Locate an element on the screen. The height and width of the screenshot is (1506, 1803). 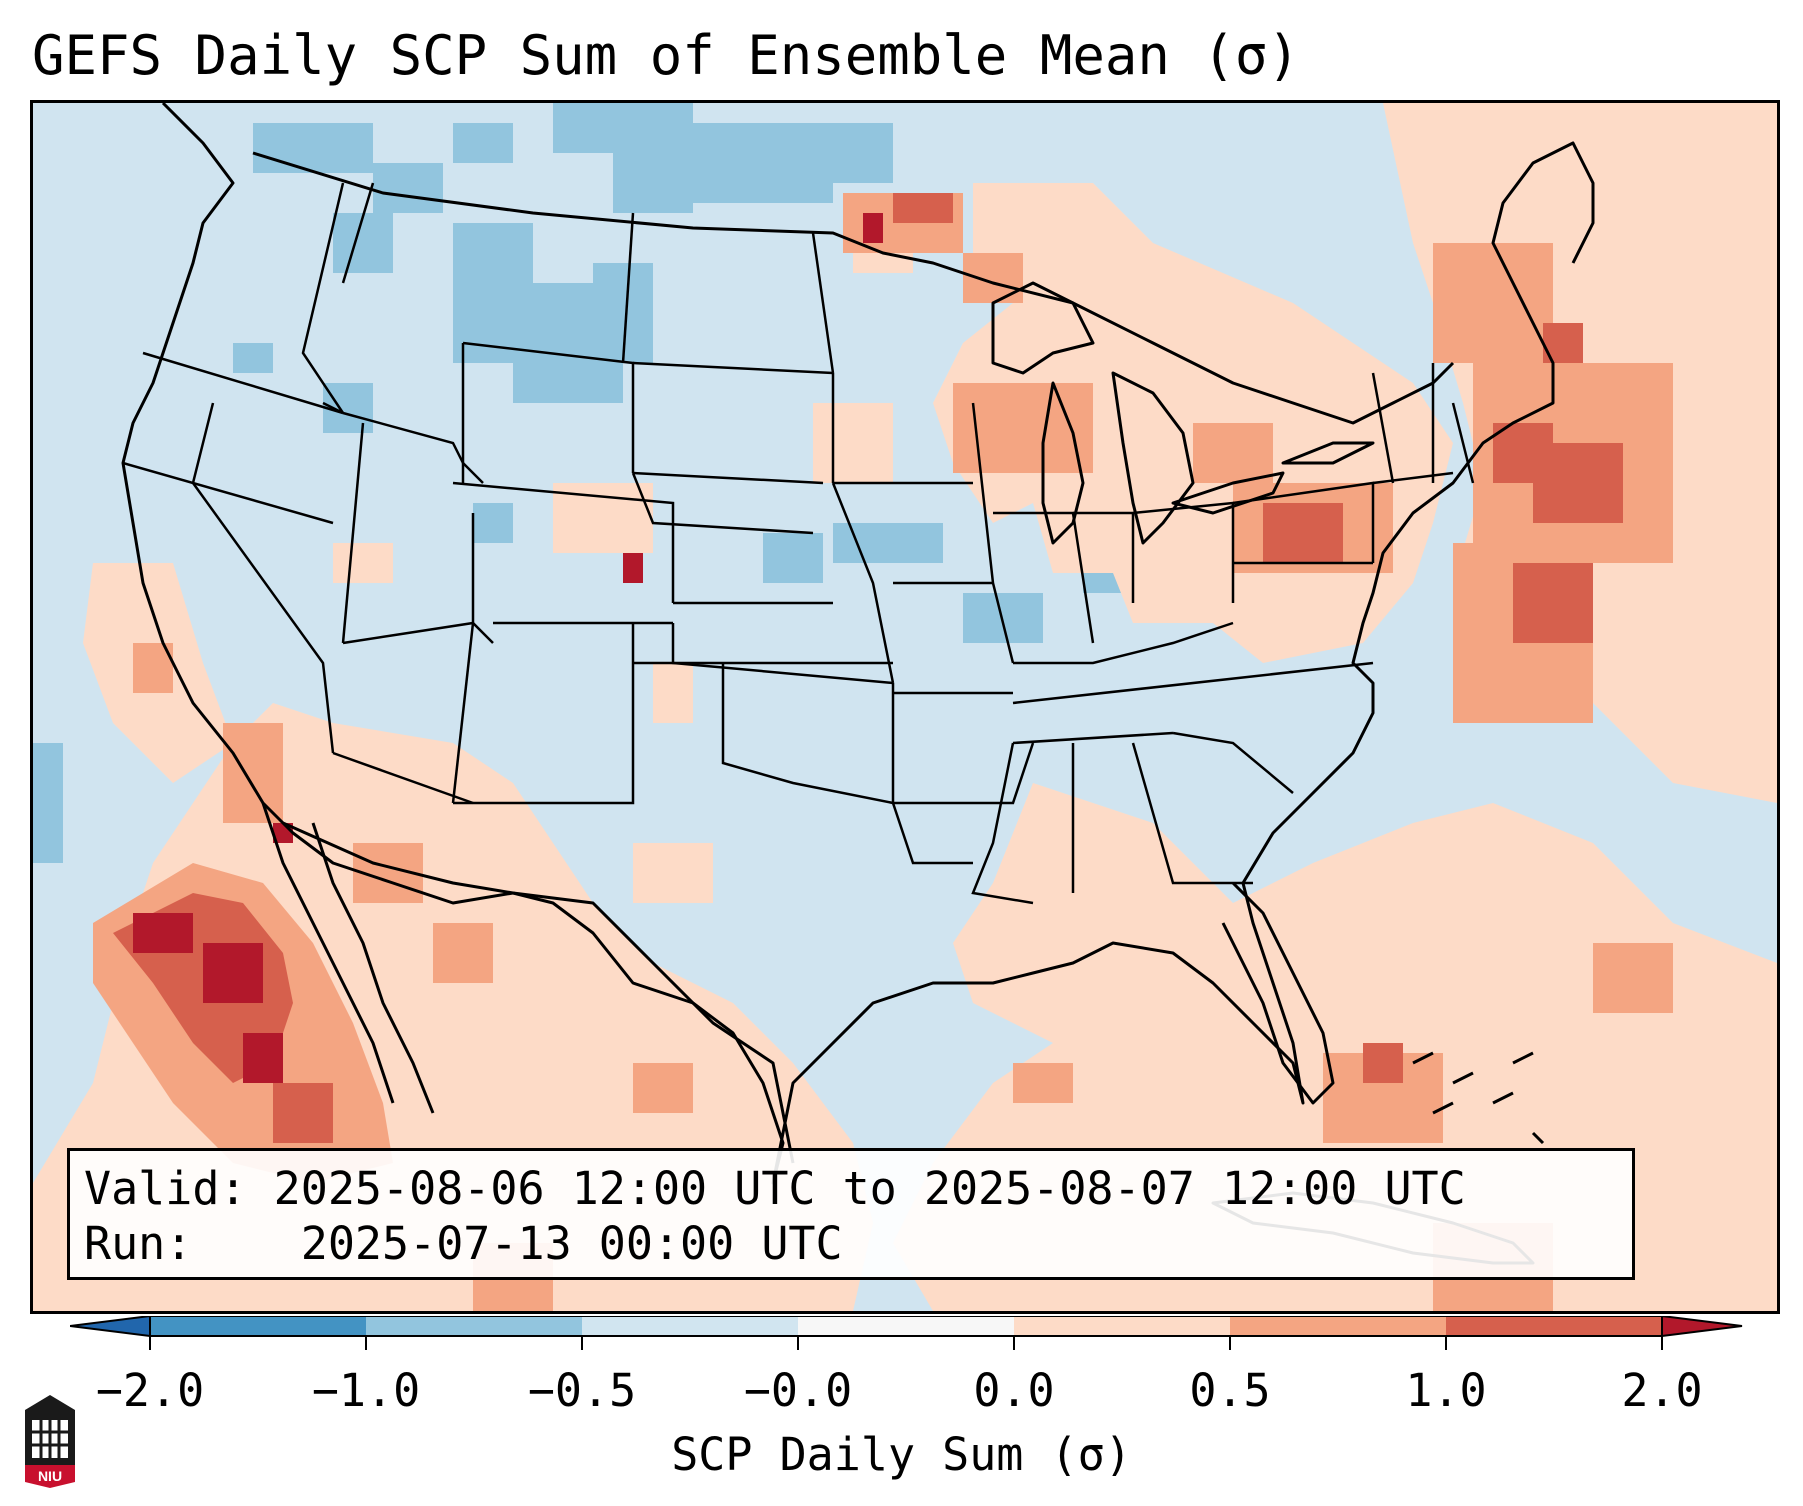
baja-california is located at coordinates (348, 958).